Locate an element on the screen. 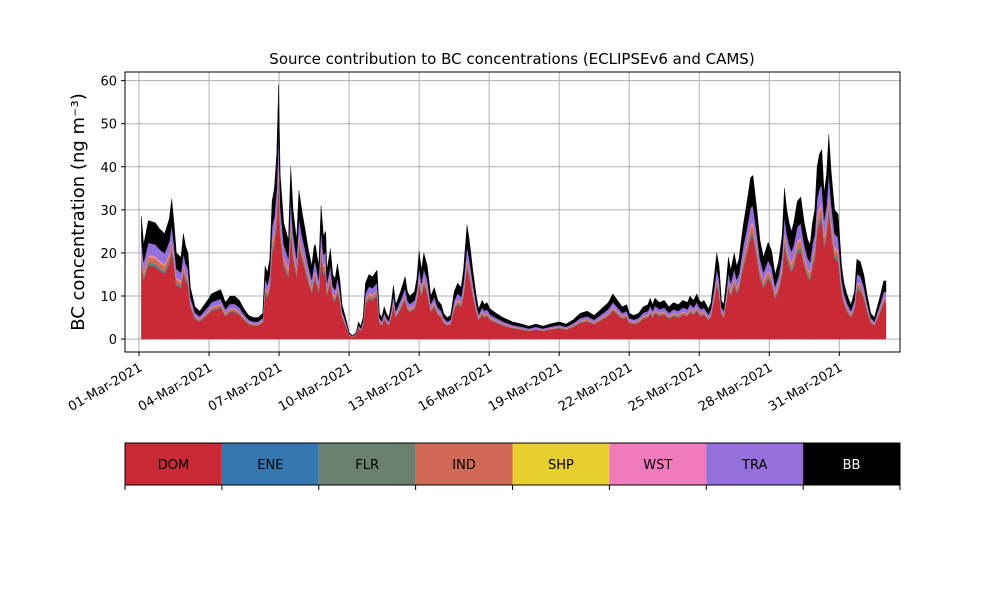  legend-swatch-bb is located at coordinates (851, 464).